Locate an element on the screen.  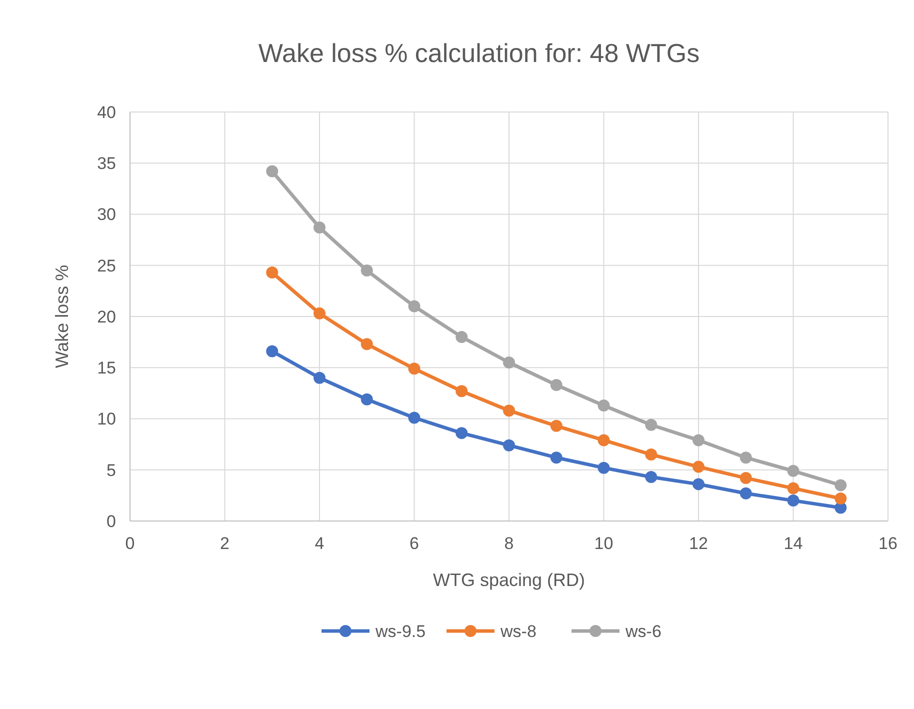
x-tick-label: 10 is located at coordinates (604, 543).